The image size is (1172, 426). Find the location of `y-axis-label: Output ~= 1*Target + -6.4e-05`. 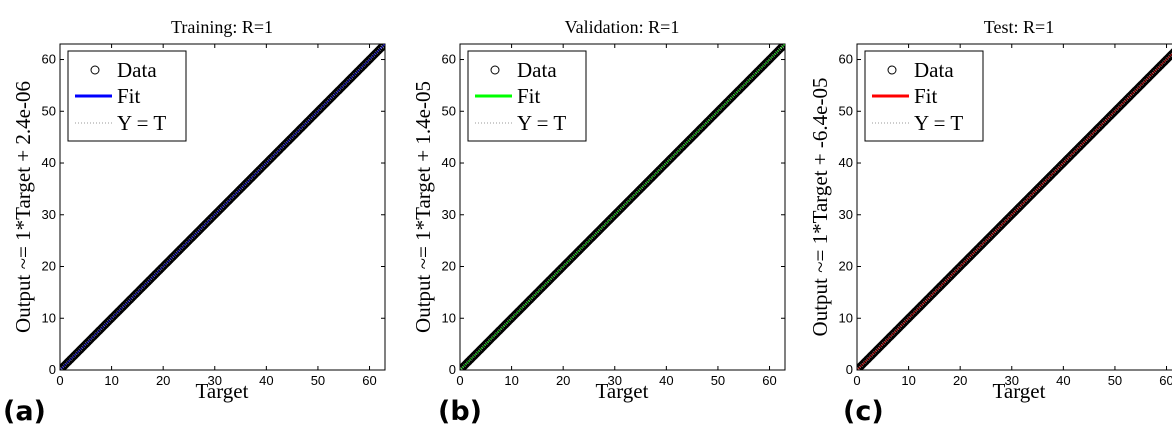

y-axis-label: Output ~= 1*Target + -6.4e-05 is located at coordinates (820, 207).